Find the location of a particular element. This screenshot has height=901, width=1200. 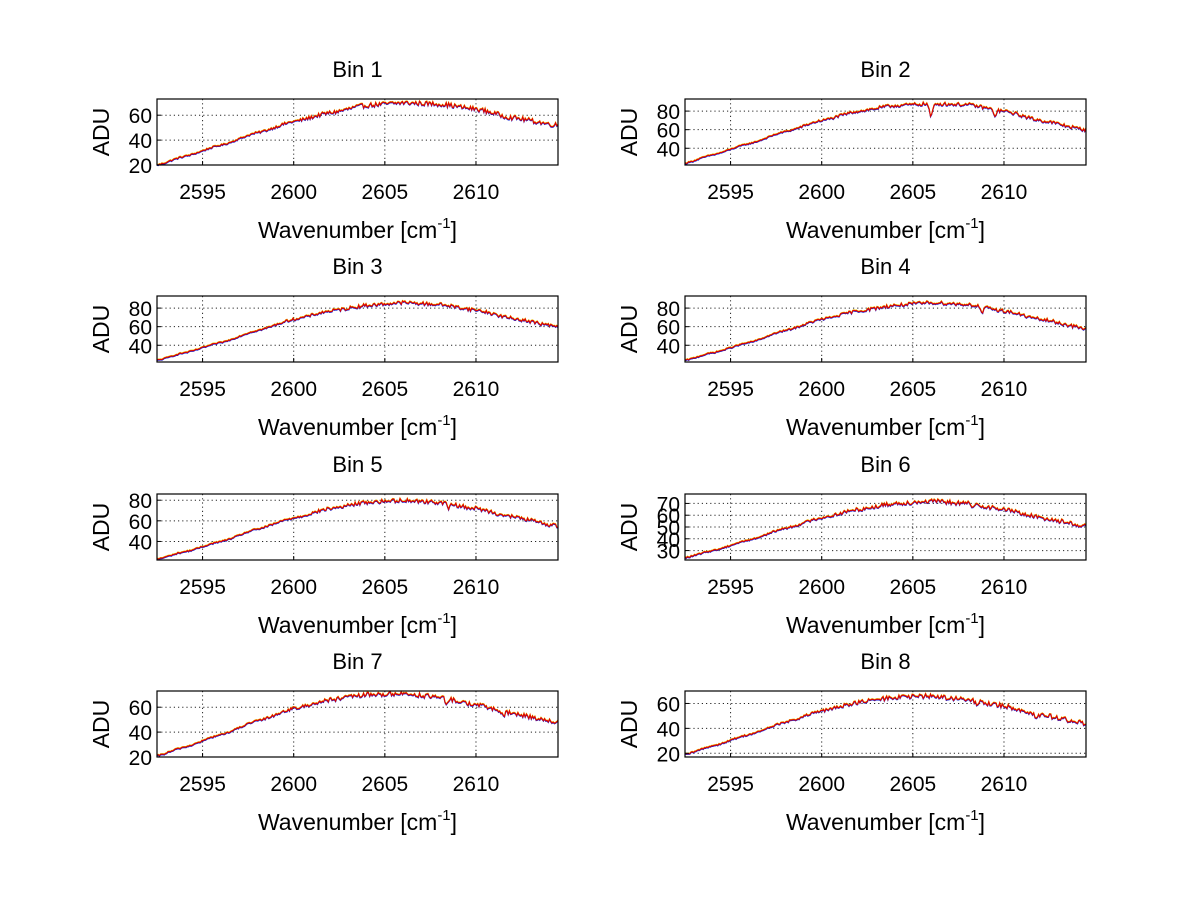

subplot-title: Bin 5 is located at coordinates (357, 464).